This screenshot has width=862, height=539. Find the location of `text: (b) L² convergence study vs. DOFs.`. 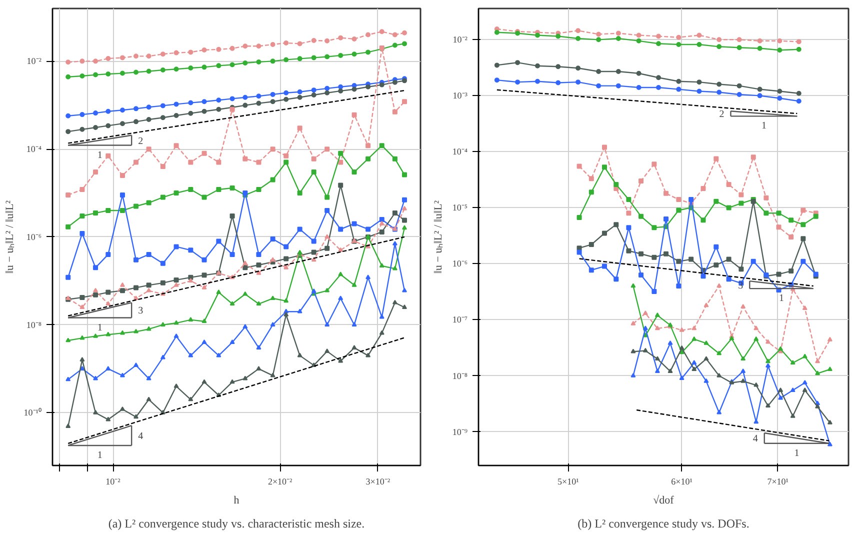

text: (b) L² convergence study vs. DOFs. is located at coordinates (664, 523).